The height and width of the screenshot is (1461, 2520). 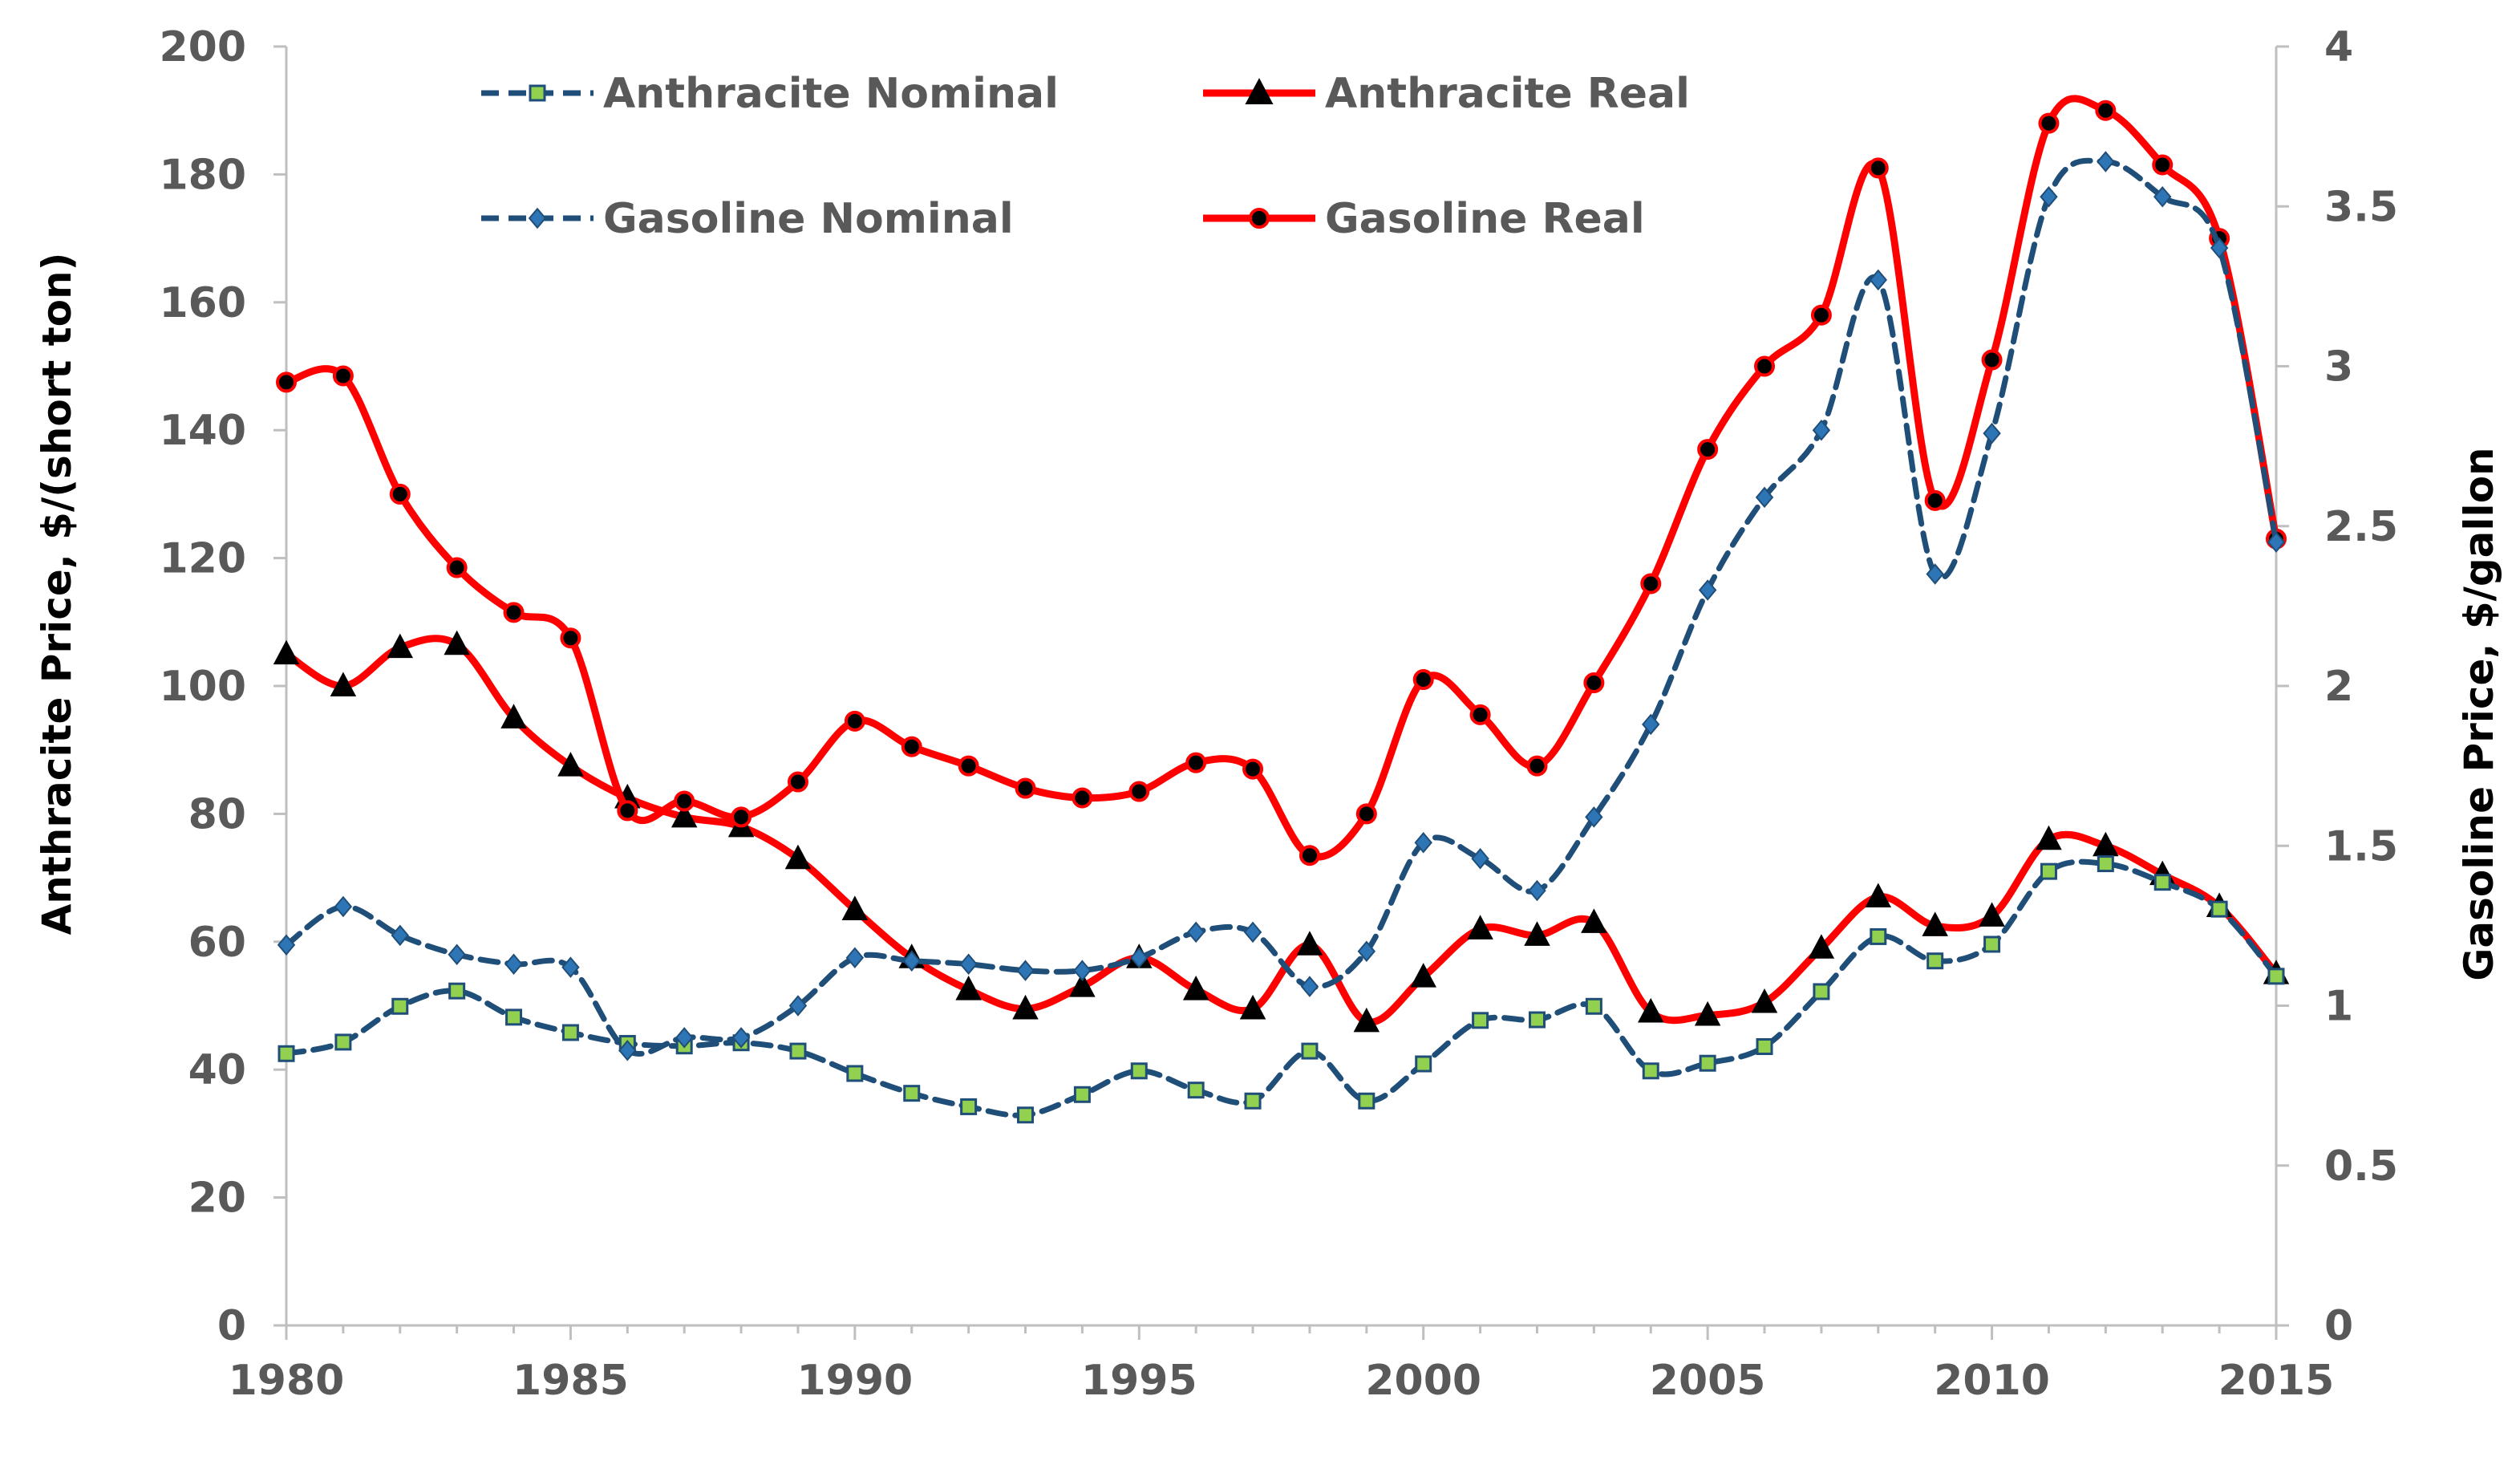 What do you see at coordinates (2479, 714) in the screenshot?
I see `y2-axis-title: Gasoline Price, $/gallon` at bounding box center [2479, 714].